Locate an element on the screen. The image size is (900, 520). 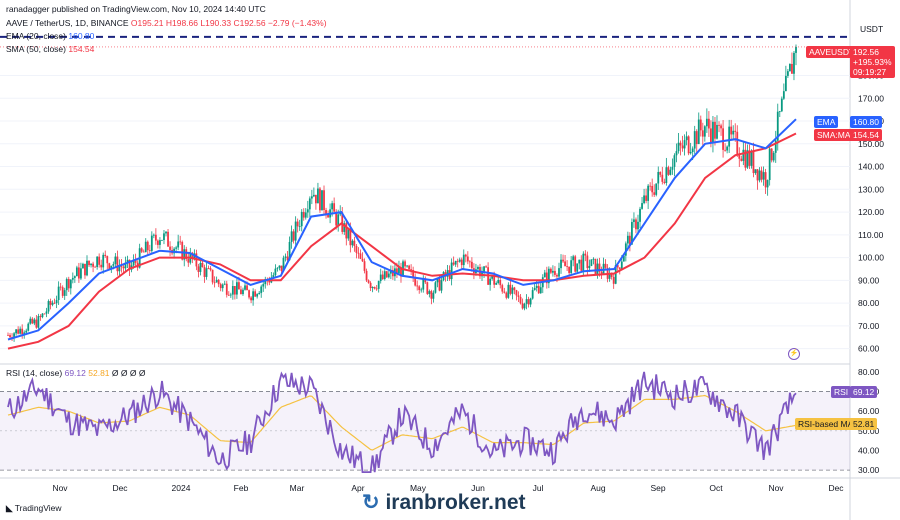
price-axis-unit: USDT is located at coordinates (872, 29).